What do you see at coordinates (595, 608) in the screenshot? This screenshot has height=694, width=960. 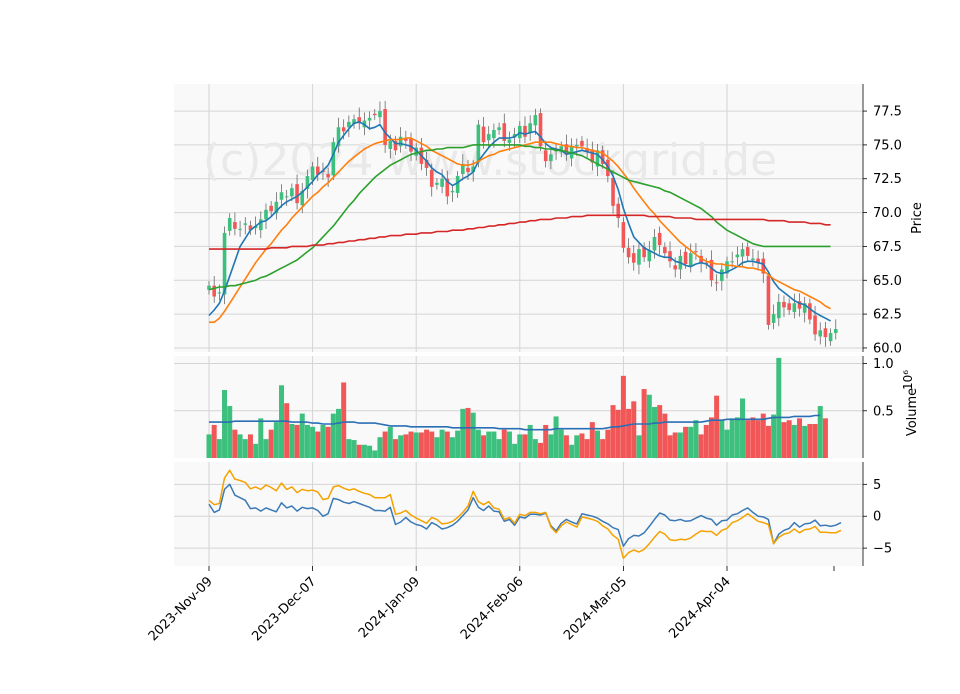 I see `x-tick-label: 2024-Mar-05` at bounding box center [595, 608].